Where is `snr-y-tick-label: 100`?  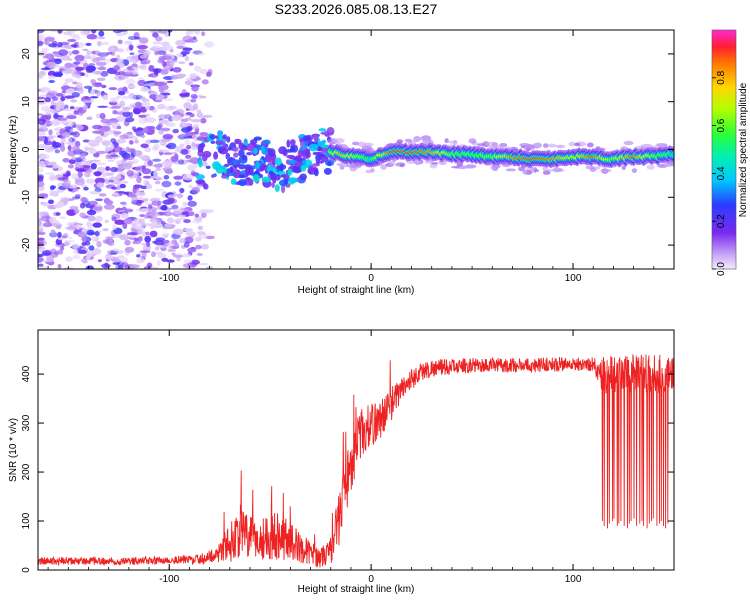 snr-y-tick-label: 100 is located at coordinates (26, 520).